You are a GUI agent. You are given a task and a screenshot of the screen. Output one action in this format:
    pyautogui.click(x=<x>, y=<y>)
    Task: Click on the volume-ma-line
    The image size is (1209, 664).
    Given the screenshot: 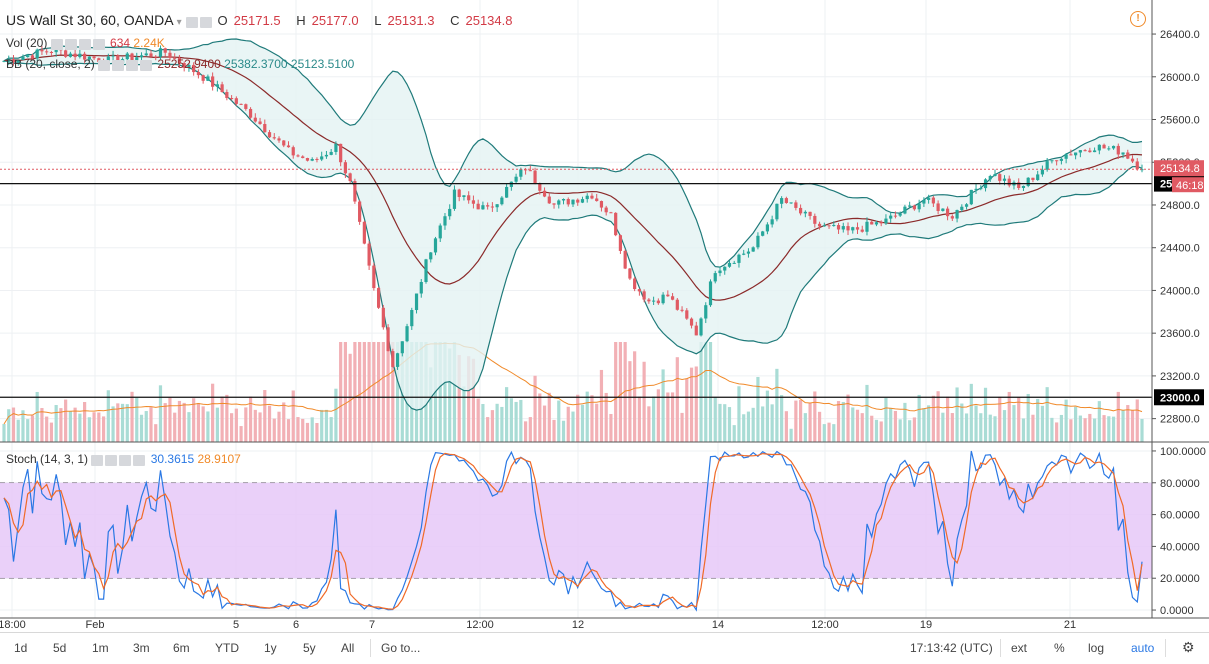 What is the action you would take?
    pyautogui.click(x=573, y=383)
    